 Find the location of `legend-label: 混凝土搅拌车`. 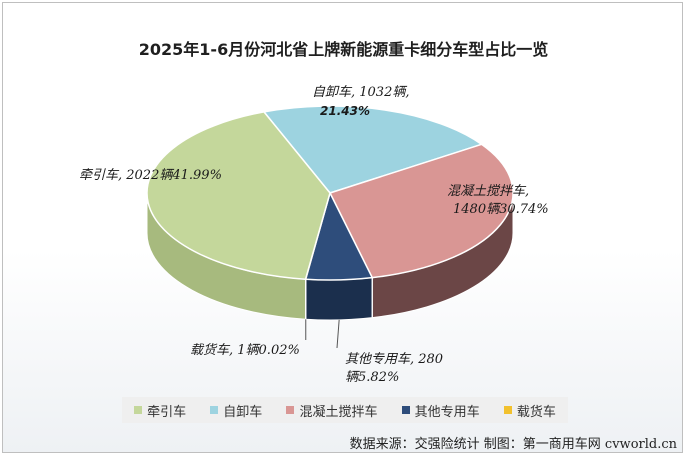

legend-label: 混凝土搅拌车 is located at coordinates (338, 412).